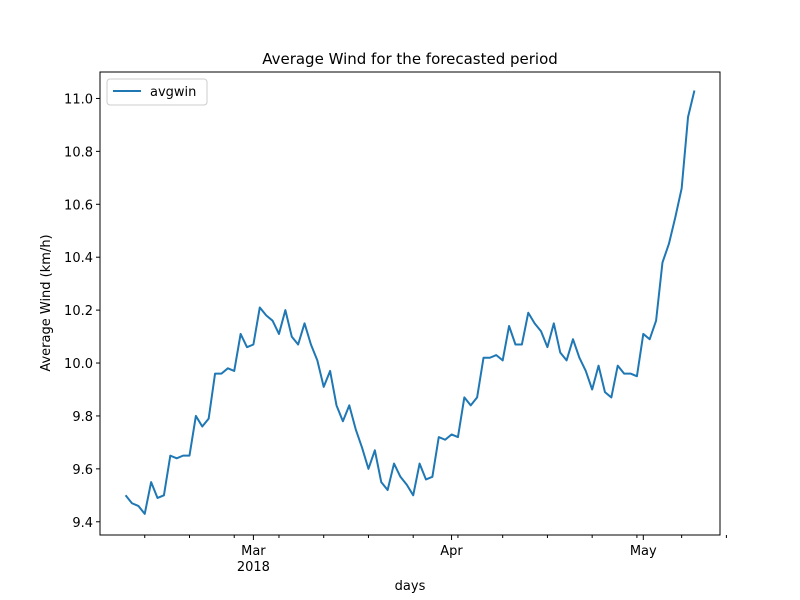  Describe the element at coordinates (410, 586) in the screenshot. I see `x-axis-title: days` at that location.